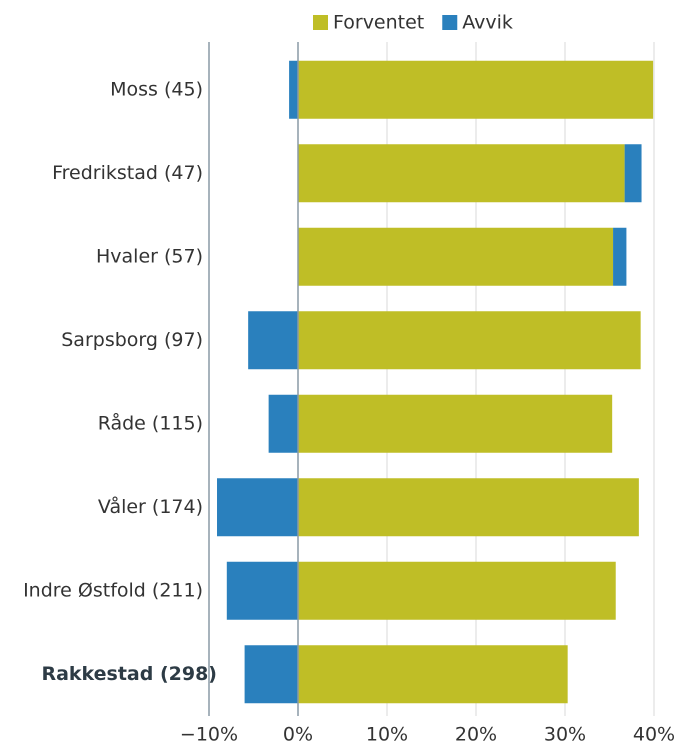 Image resolution: width=680 pixels, height=748 pixels. What do you see at coordinates (129, 674) in the screenshot?
I see `y-tick-label: Rakkestad (298)` at bounding box center [129, 674].